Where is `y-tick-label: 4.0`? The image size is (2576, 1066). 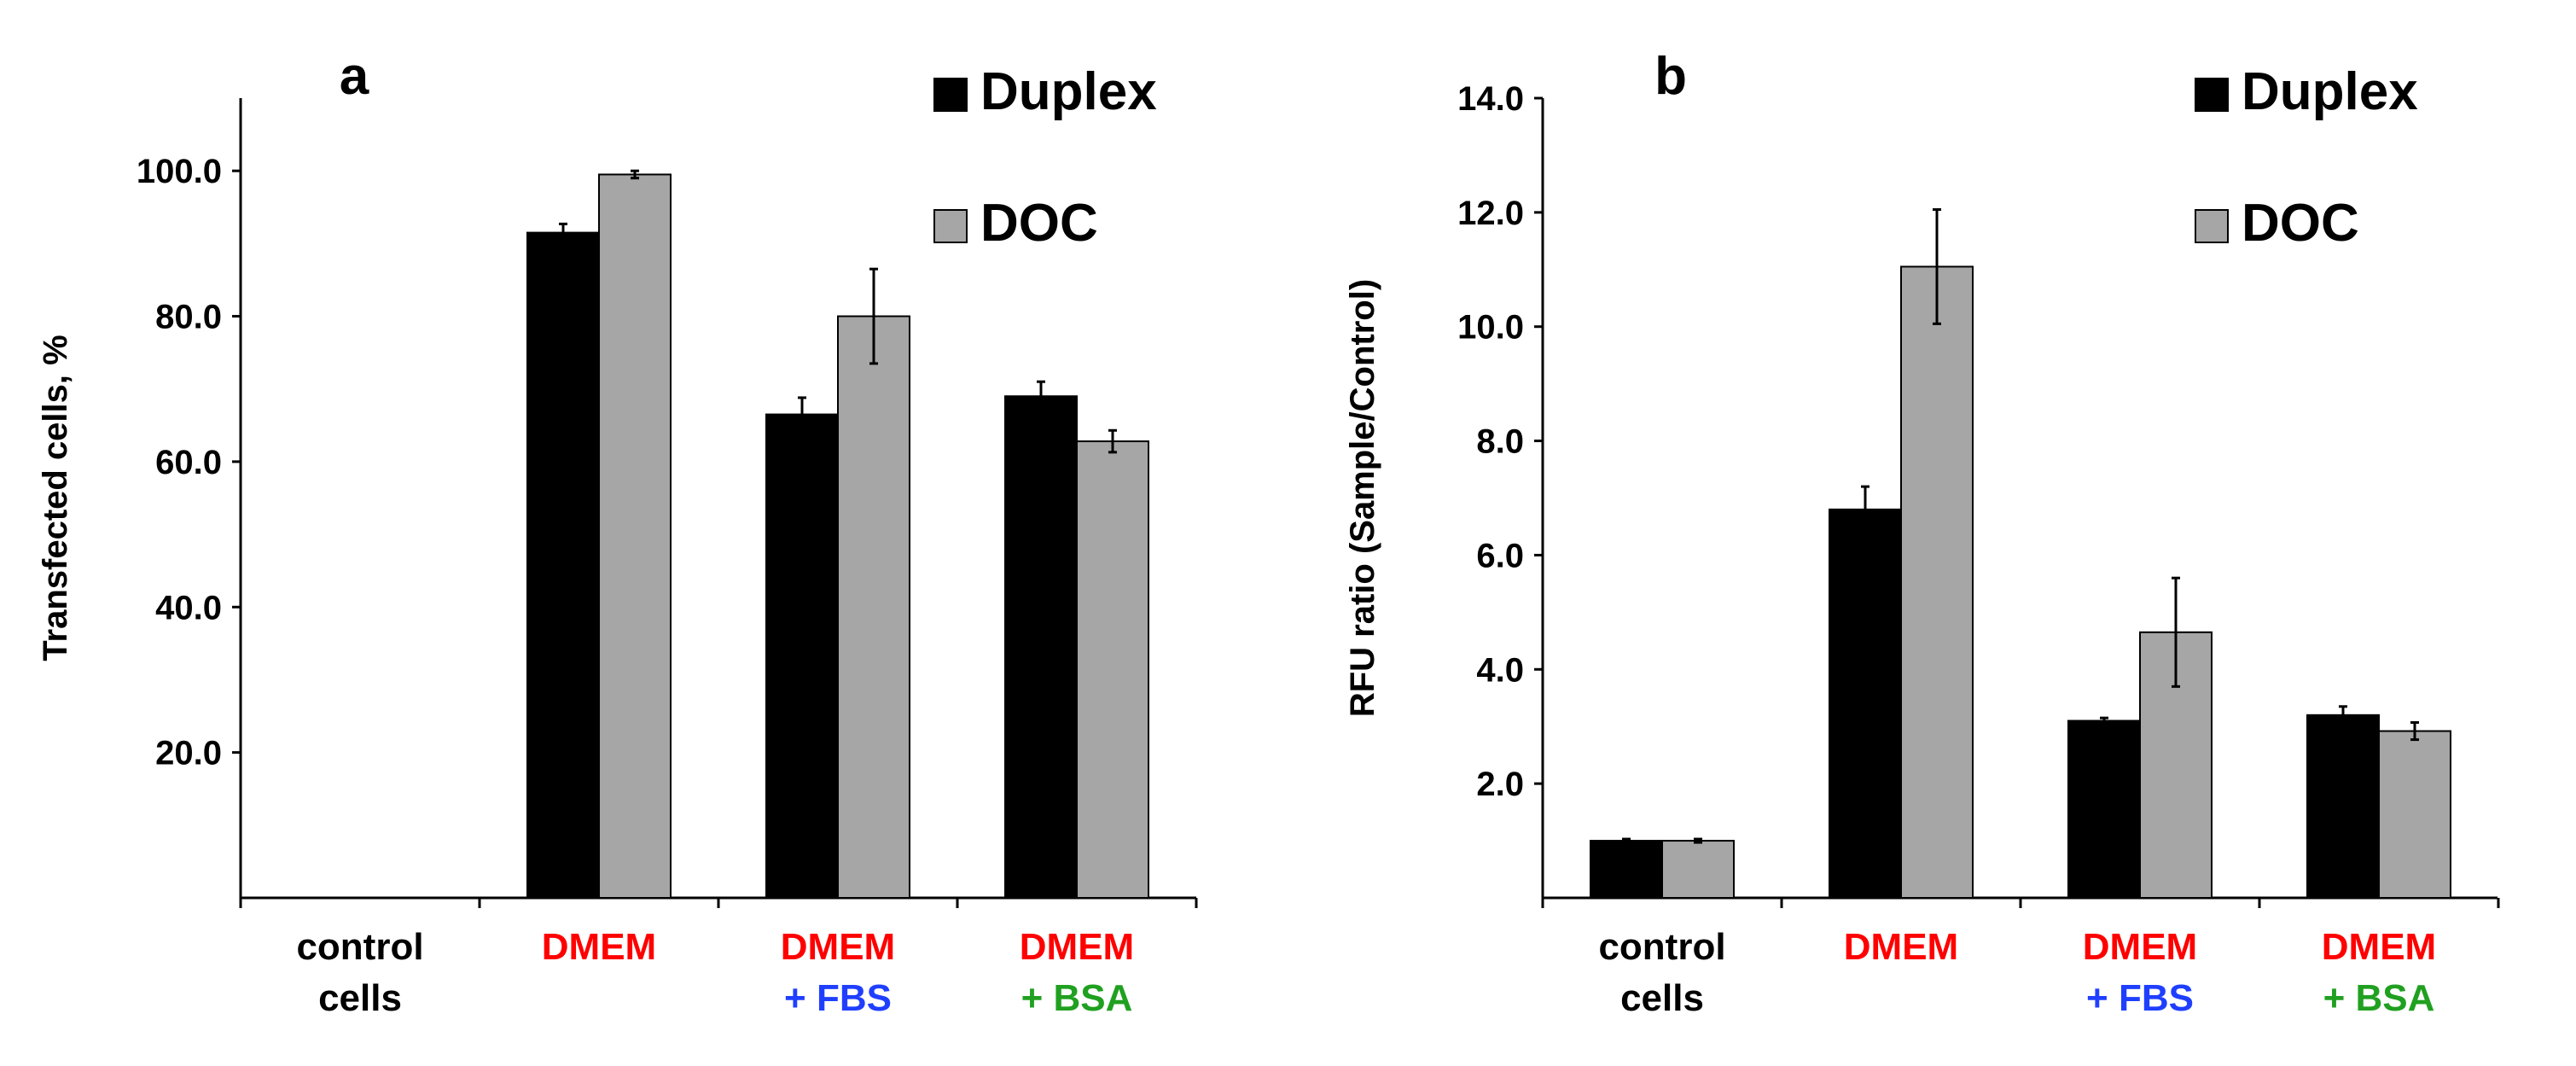
y-tick-label: 4.0 is located at coordinates (1500, 670).